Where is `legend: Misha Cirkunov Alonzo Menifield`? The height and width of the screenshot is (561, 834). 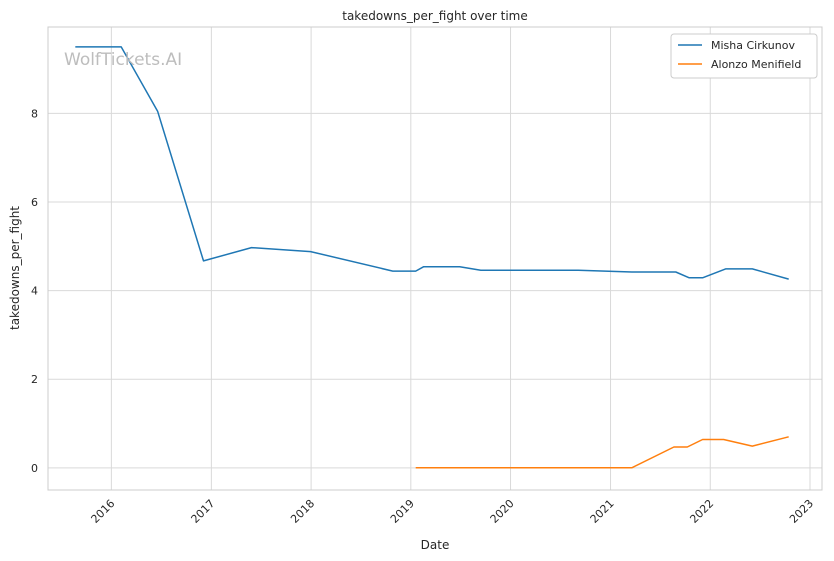 legend: Misha Cirkunov Alonzo Menifield is located at coordinates (744, 56).